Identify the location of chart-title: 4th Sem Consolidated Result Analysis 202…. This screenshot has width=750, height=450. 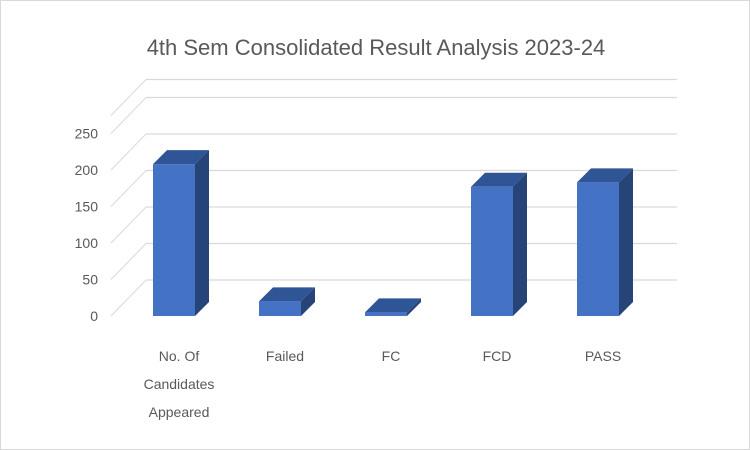
(376, 47).